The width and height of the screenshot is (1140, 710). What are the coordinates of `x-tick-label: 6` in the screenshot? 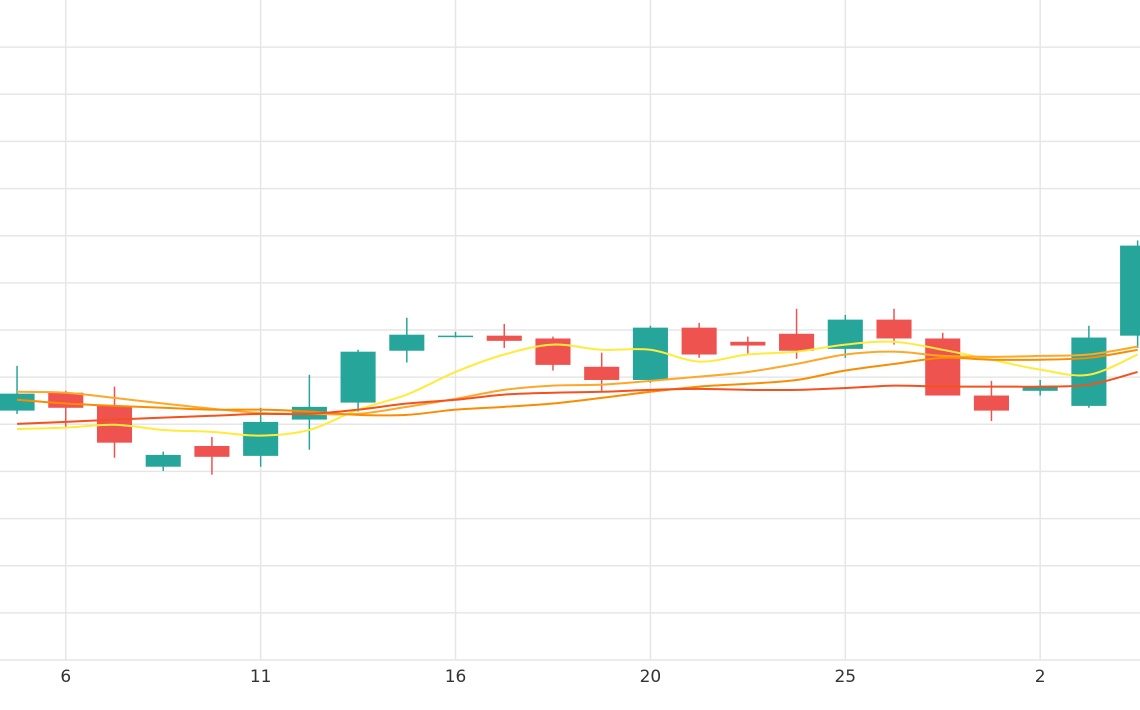 It's located at (65, 677).